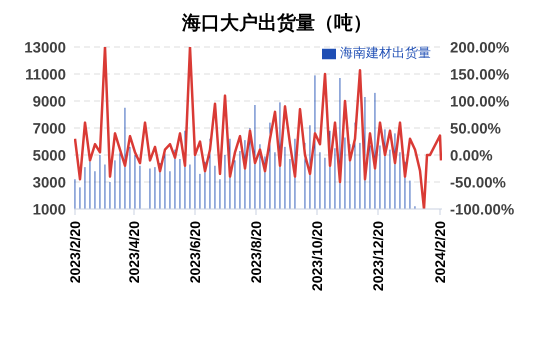 The height and width of the screenshot is (347, 555). I want to click on x-tick-label: 2023/2/20, so click(75, 252).